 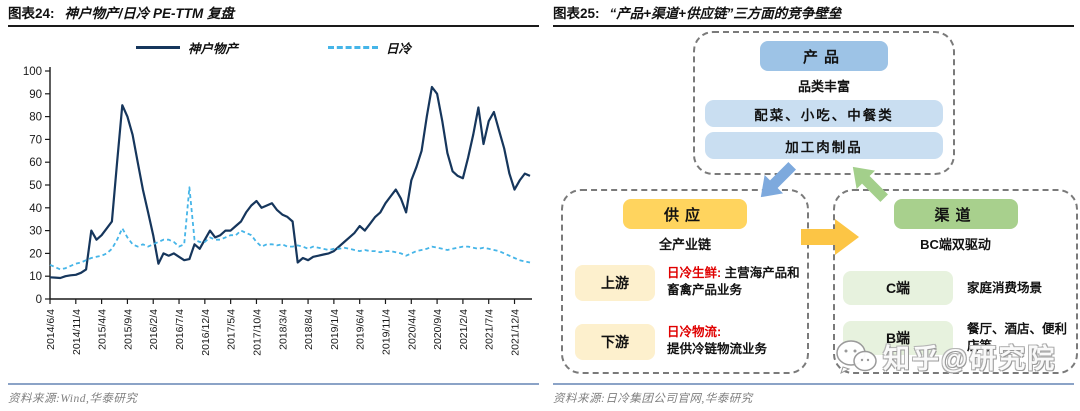 I want to click on svg-text: 100, so click(x=32, y=72).